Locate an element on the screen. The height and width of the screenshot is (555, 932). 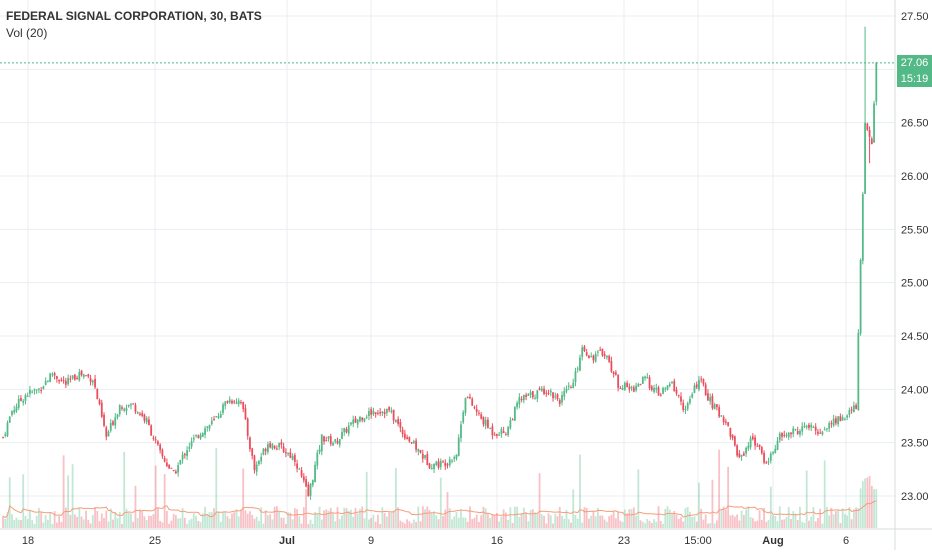
time-axis: 18 25 Jul 9 16 23 15:00 Aug 6 is located at coordinates (435, 541).